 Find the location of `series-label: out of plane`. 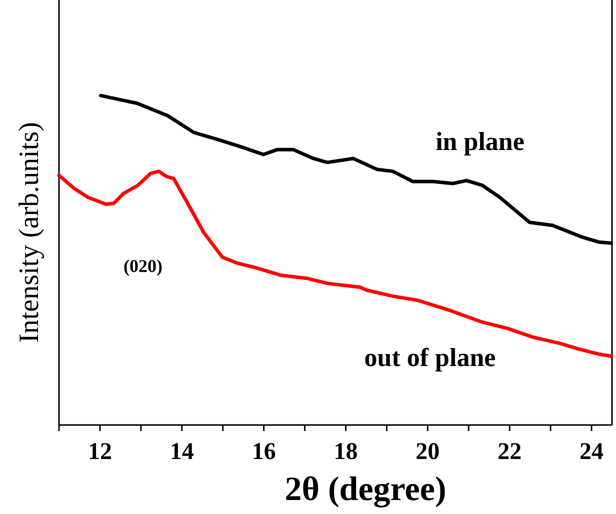

series-label: out of plane is located at coordinates (430, 357).